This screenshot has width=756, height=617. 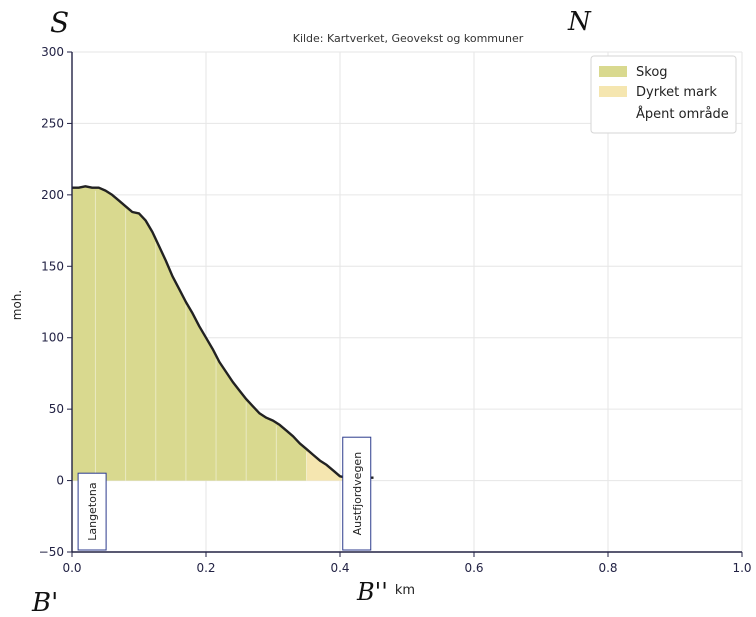 I want to click on y-tick-label: 250, so click(x=52, y=123).